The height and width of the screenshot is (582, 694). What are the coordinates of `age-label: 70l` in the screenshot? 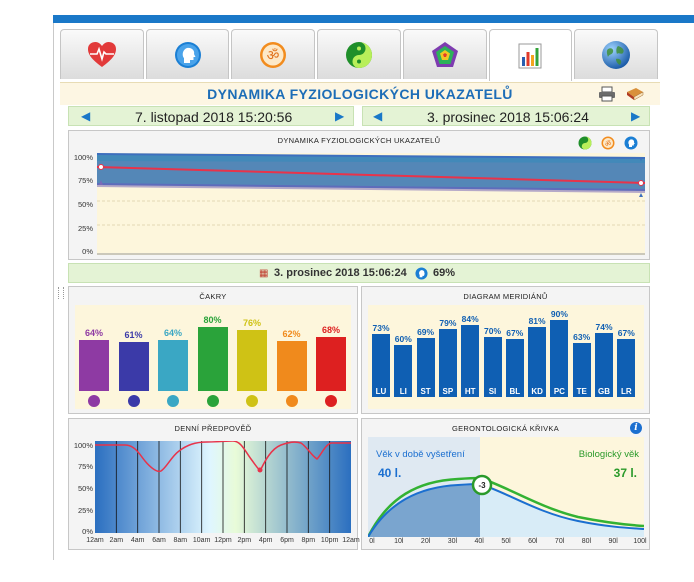 It's located at (559, 541).